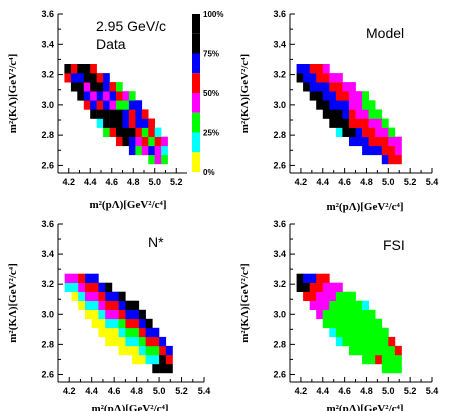  What do you see at coordinates (394, 245) in the screenshot?
I see `panel-annotation: FSI` at bounding box center [394, 245].